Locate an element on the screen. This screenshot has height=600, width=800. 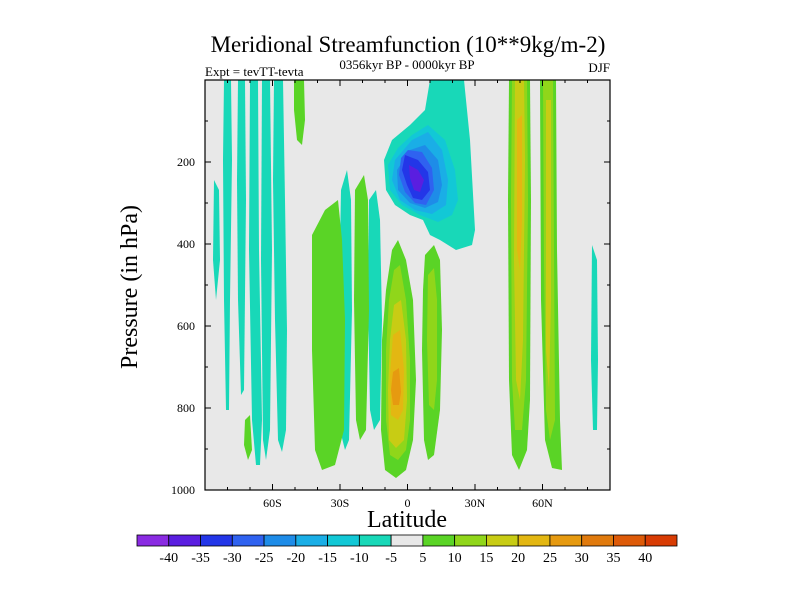
contour-neg-indigo is located at coordinates (416, 178).